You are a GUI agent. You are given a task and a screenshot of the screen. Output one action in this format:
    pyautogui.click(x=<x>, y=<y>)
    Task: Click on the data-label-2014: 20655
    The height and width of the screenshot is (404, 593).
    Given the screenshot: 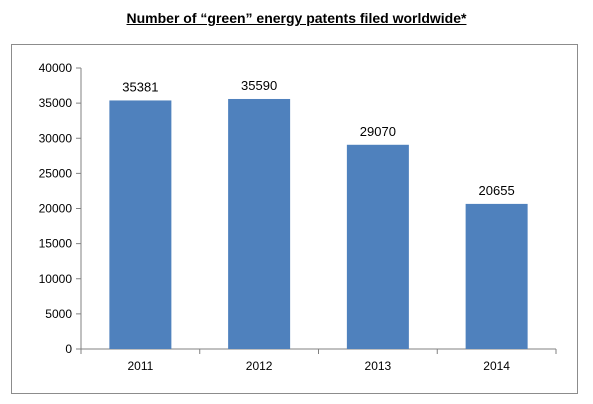 What is the action you would take?
    pyautogui.click(x=497, y=190)
    